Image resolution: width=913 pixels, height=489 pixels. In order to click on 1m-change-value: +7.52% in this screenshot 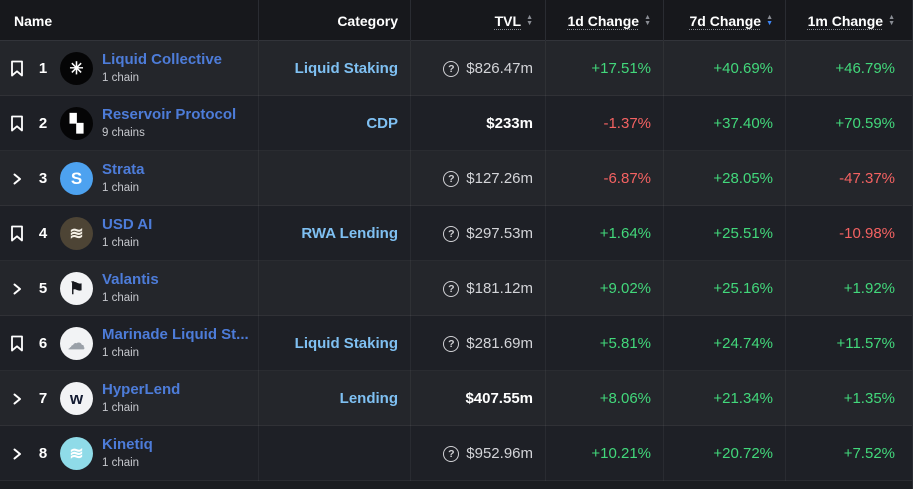, I will do `click(869, 453)`.